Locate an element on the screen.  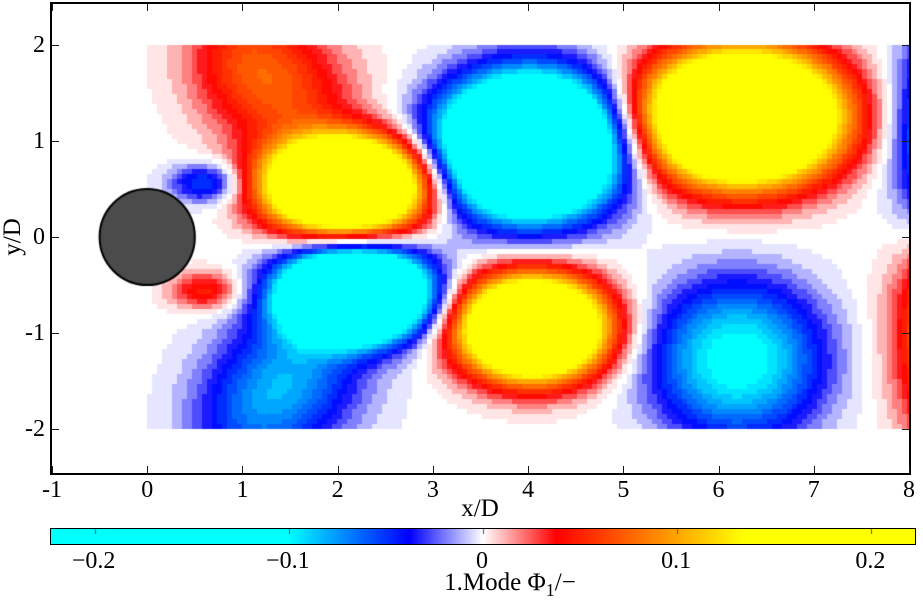
colorbar-tick-label: 0 is located at coordinates (482, 561).